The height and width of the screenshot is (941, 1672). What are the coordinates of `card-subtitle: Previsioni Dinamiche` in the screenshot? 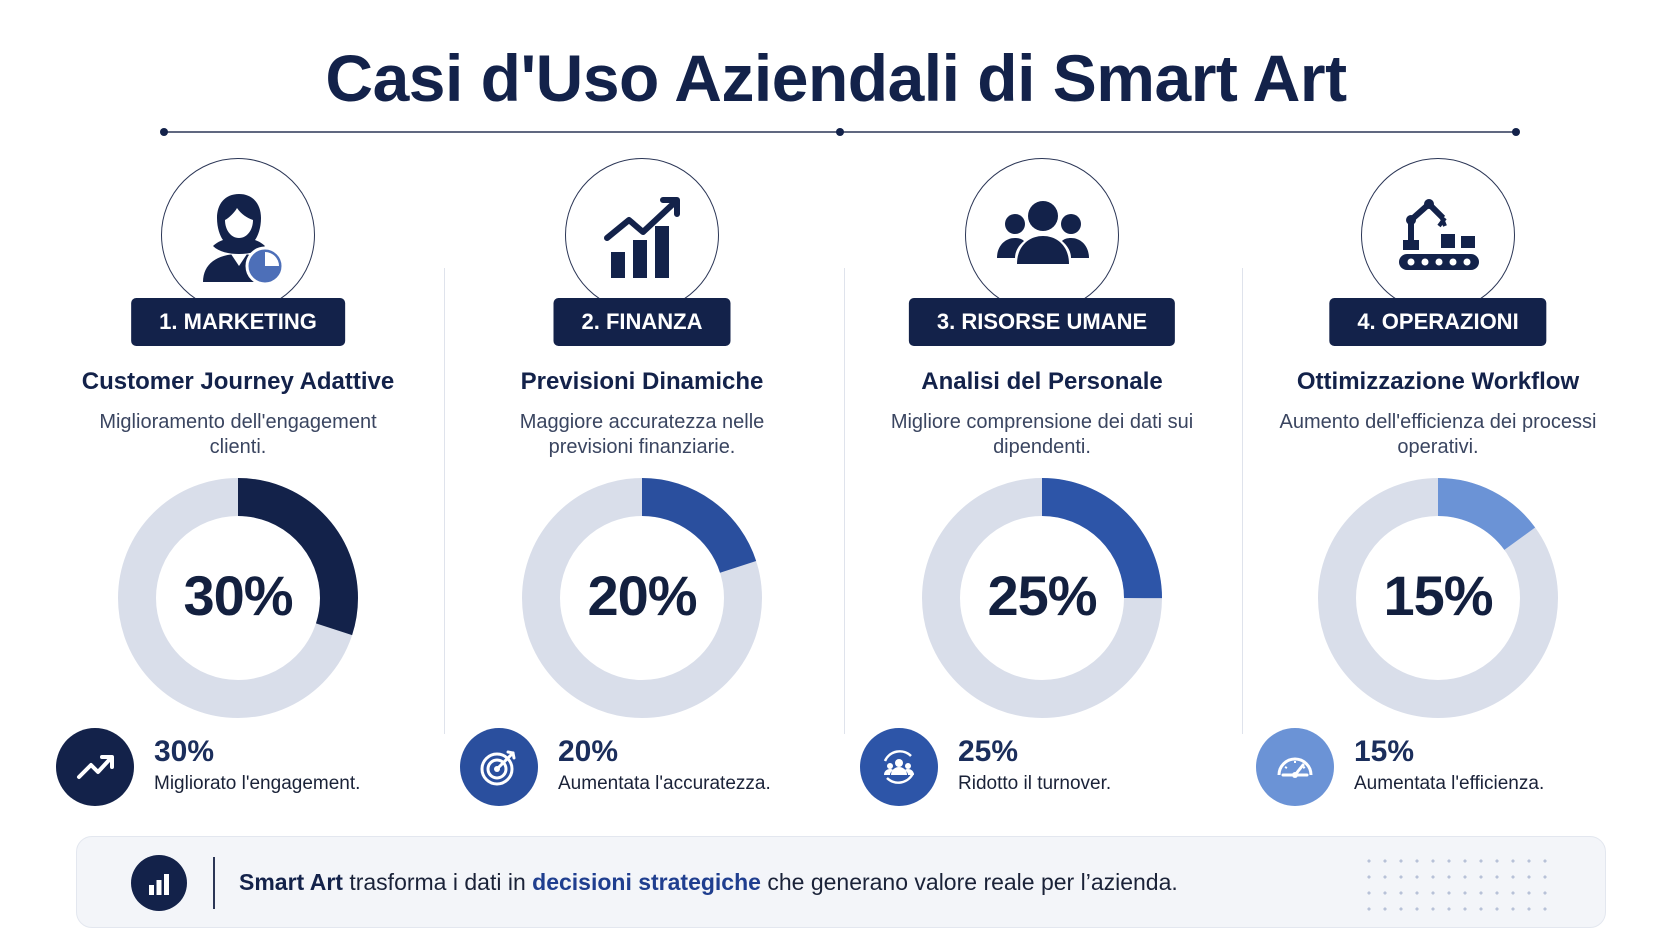 It's located at (642, 381).